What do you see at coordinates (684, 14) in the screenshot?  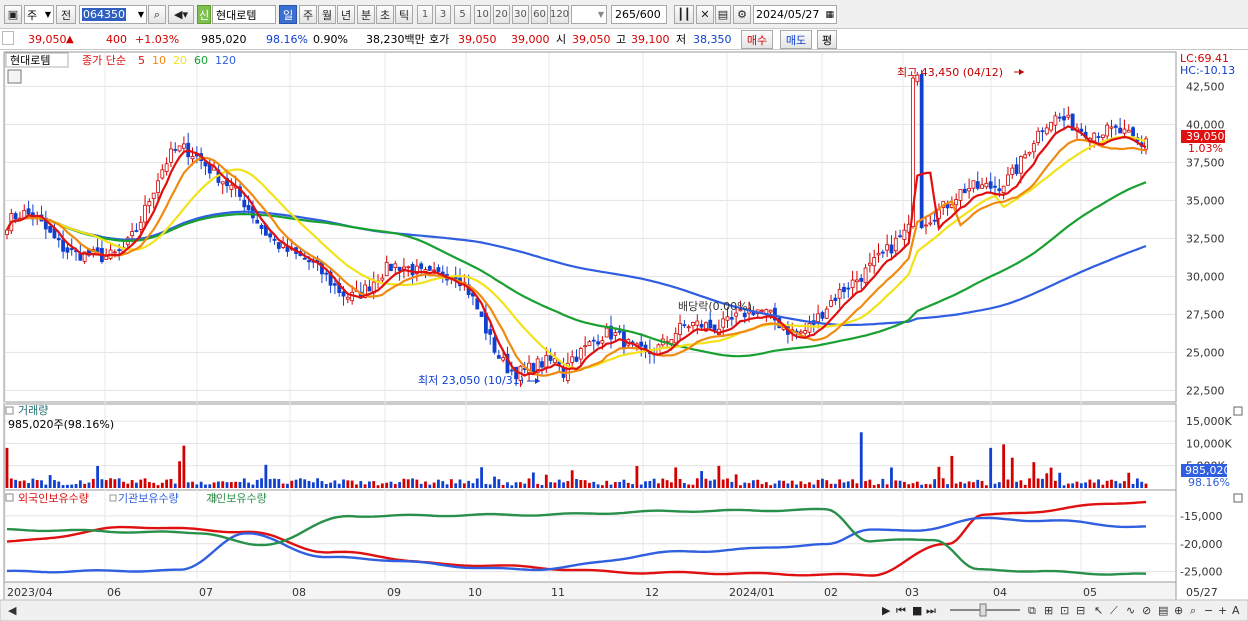 I see `candle-type-icon: ┃┃` at bounding box center [684, 14].